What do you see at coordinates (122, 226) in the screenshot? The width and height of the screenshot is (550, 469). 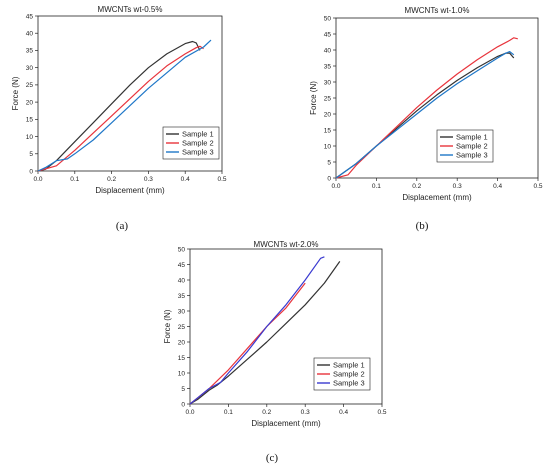 I see `panel-caption: (a)` at bounding box center [122, 226].